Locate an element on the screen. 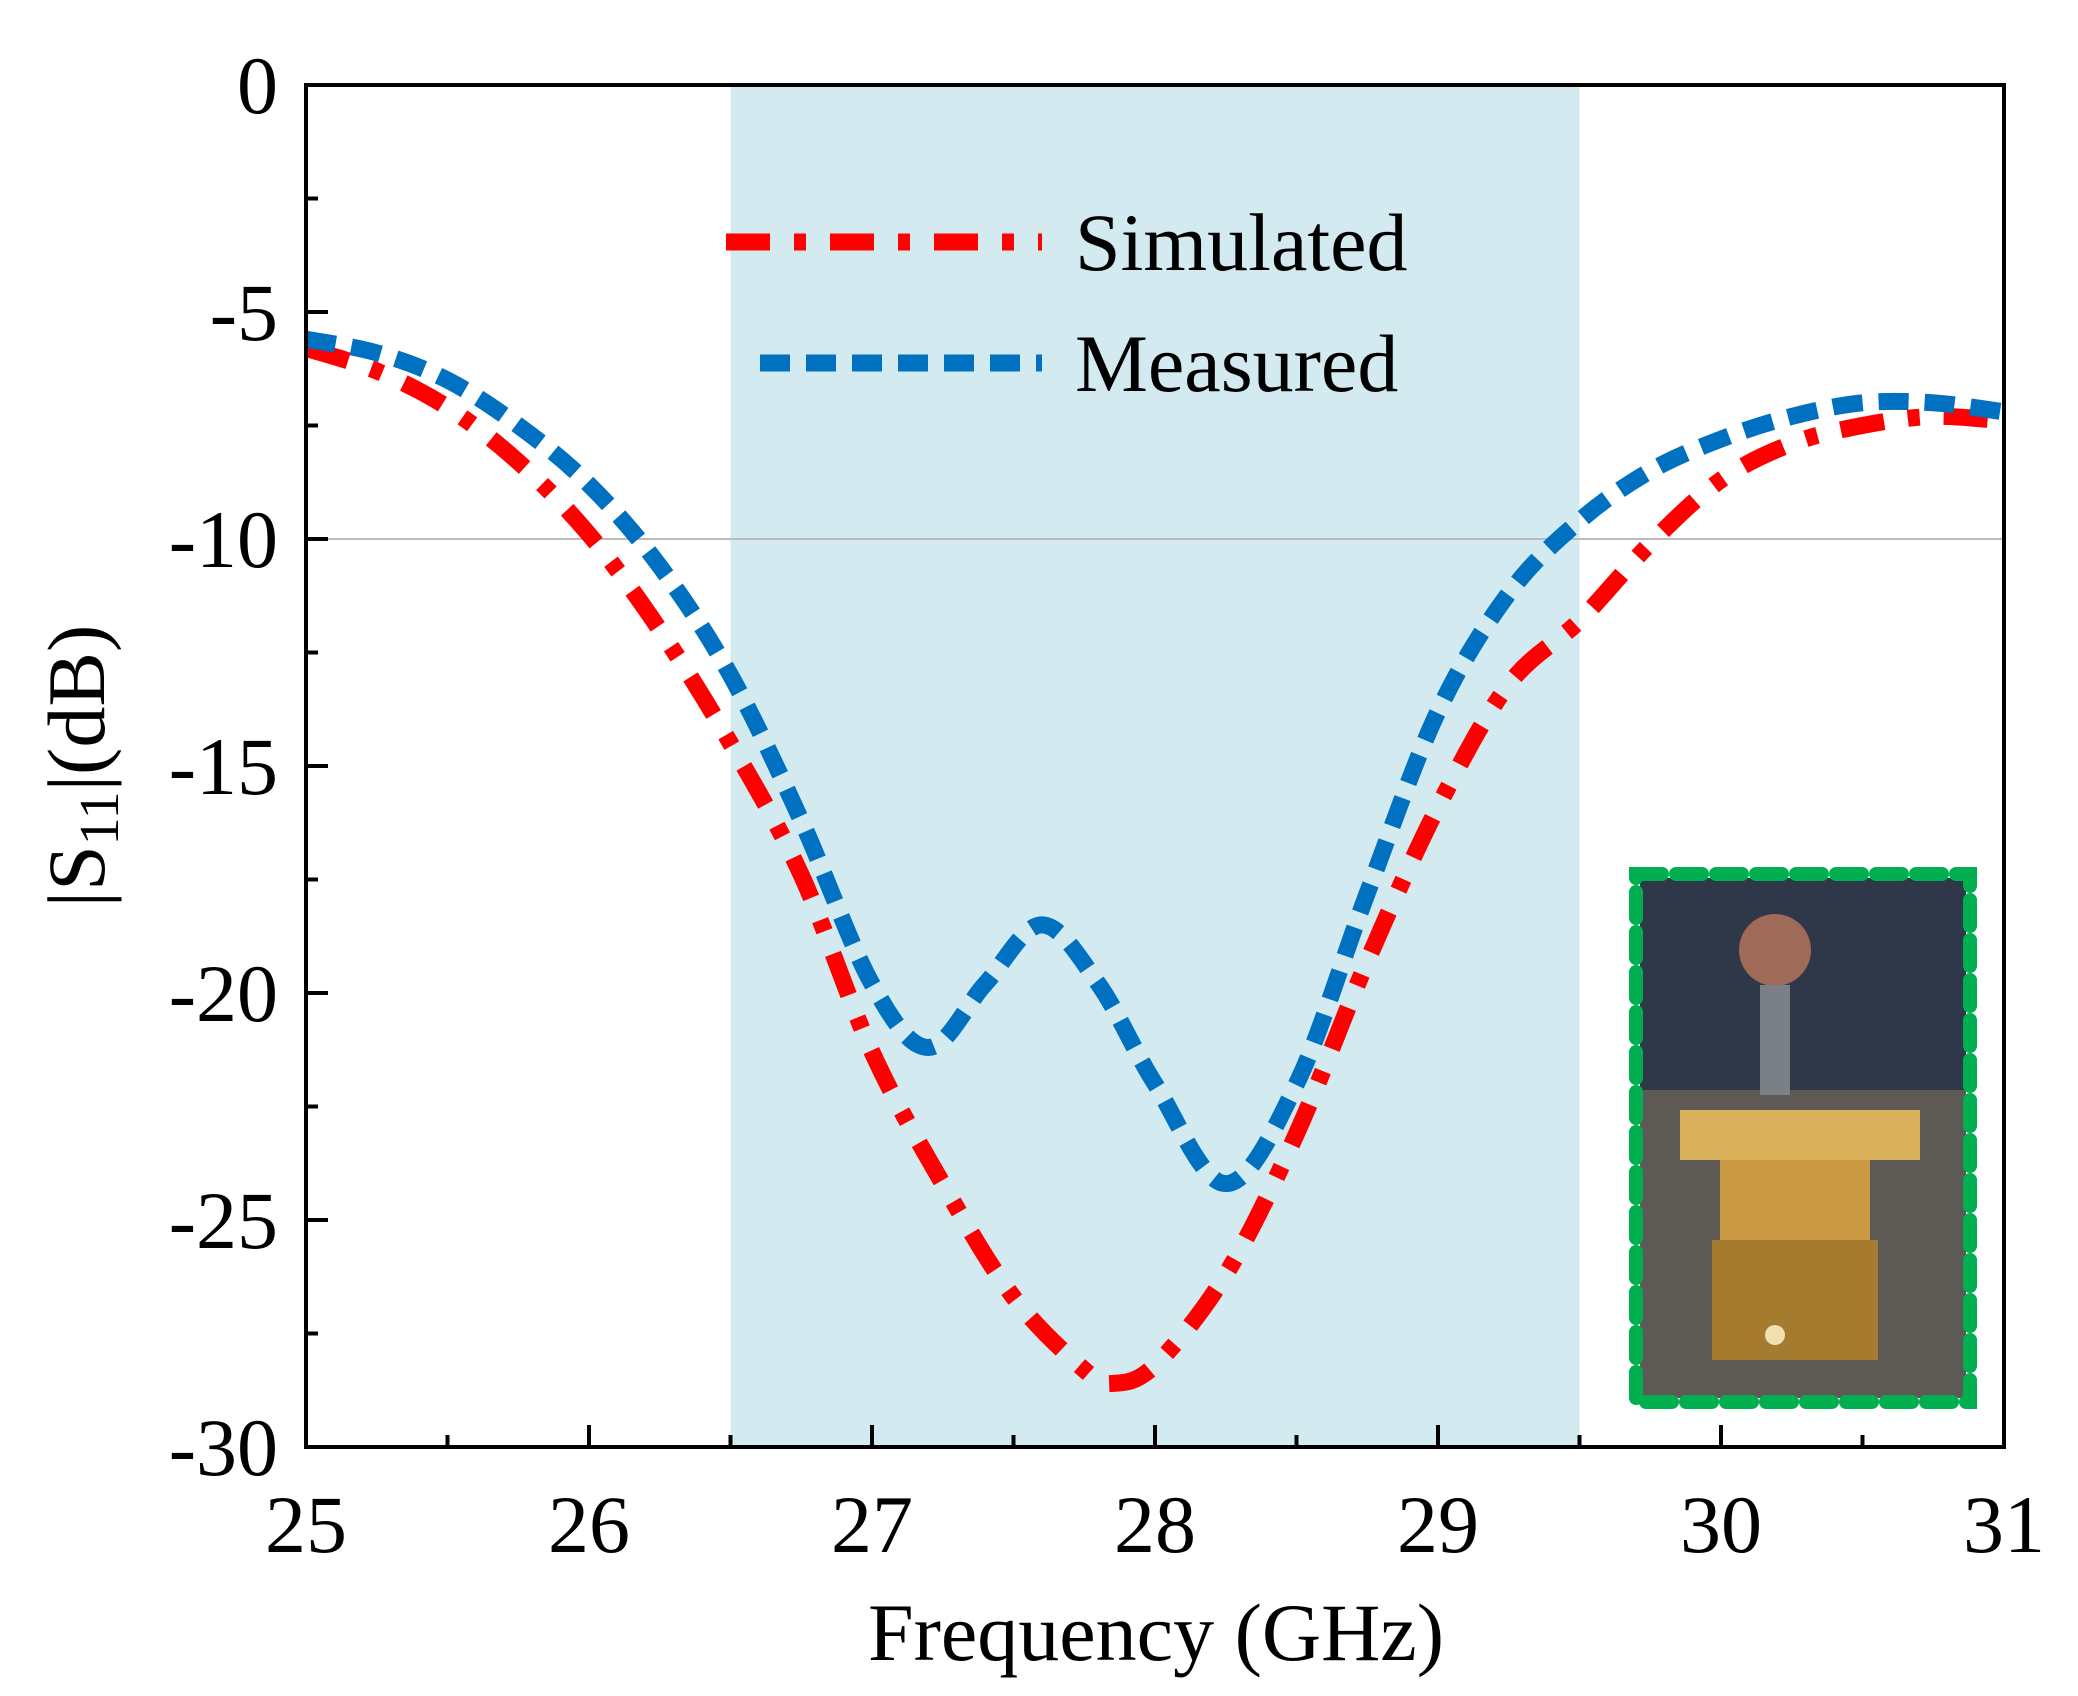 The image size is (2078, 1696). x-tick-label: 26 is located at coordinates (589, 1524).